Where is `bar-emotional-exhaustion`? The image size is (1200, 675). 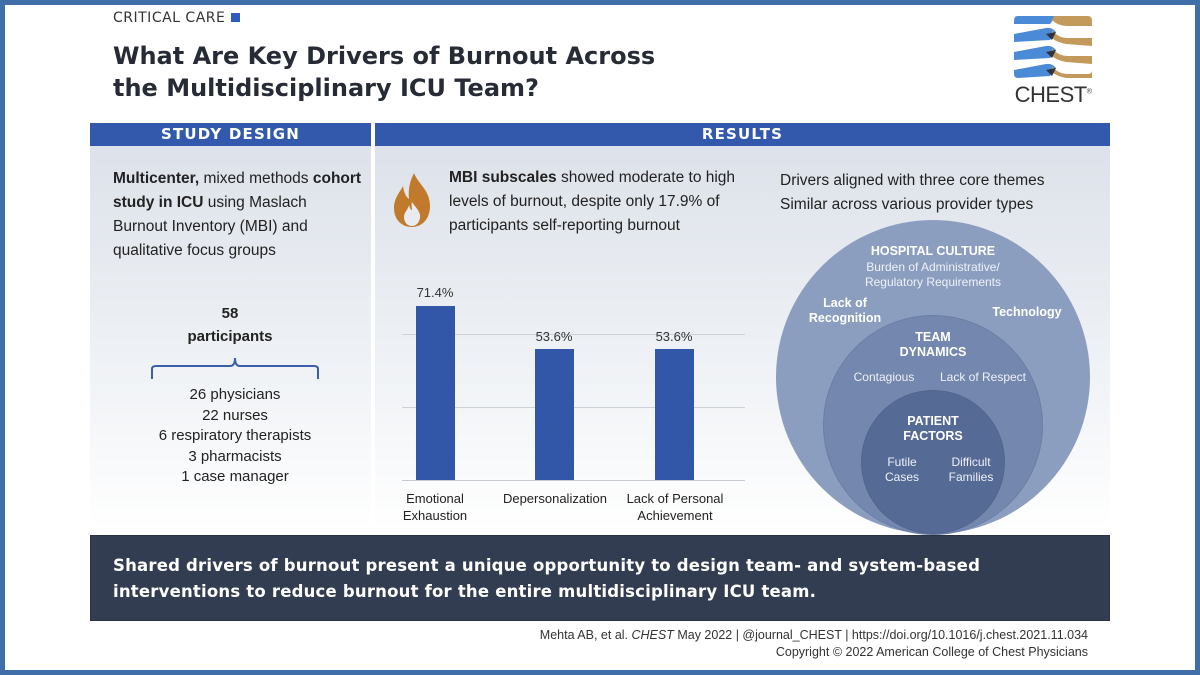 bar-emotional-exhaustion is located at coordinates (435, 393).